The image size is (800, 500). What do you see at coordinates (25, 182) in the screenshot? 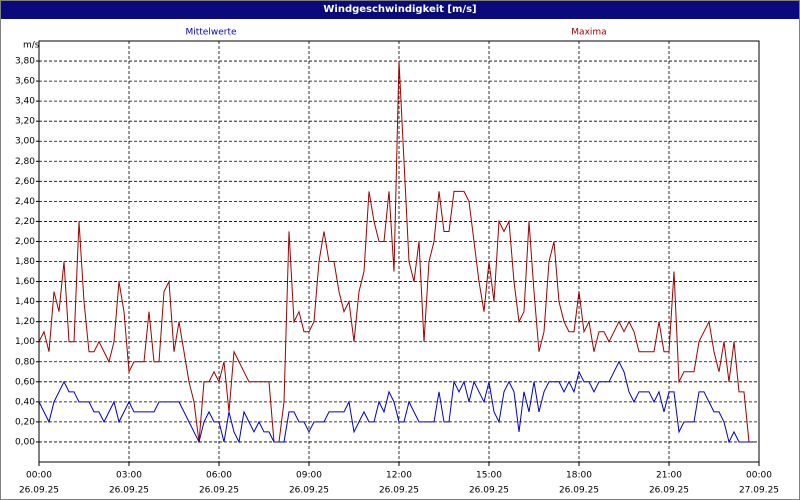
I see `y-tick-label: 2,60` at bounding box center [25, 182].